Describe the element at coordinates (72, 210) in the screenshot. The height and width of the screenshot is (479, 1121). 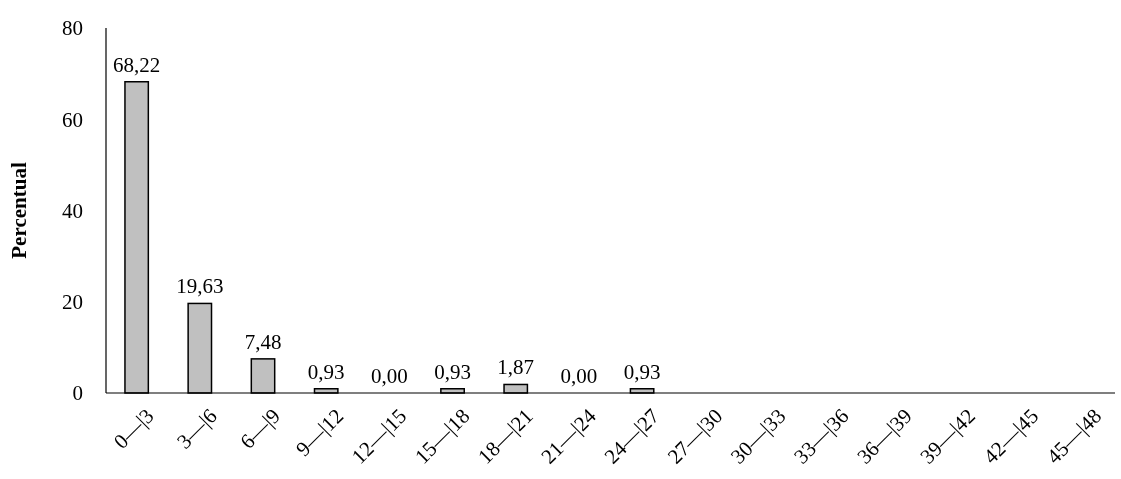
I see `y-tick-label: 40` at that location.